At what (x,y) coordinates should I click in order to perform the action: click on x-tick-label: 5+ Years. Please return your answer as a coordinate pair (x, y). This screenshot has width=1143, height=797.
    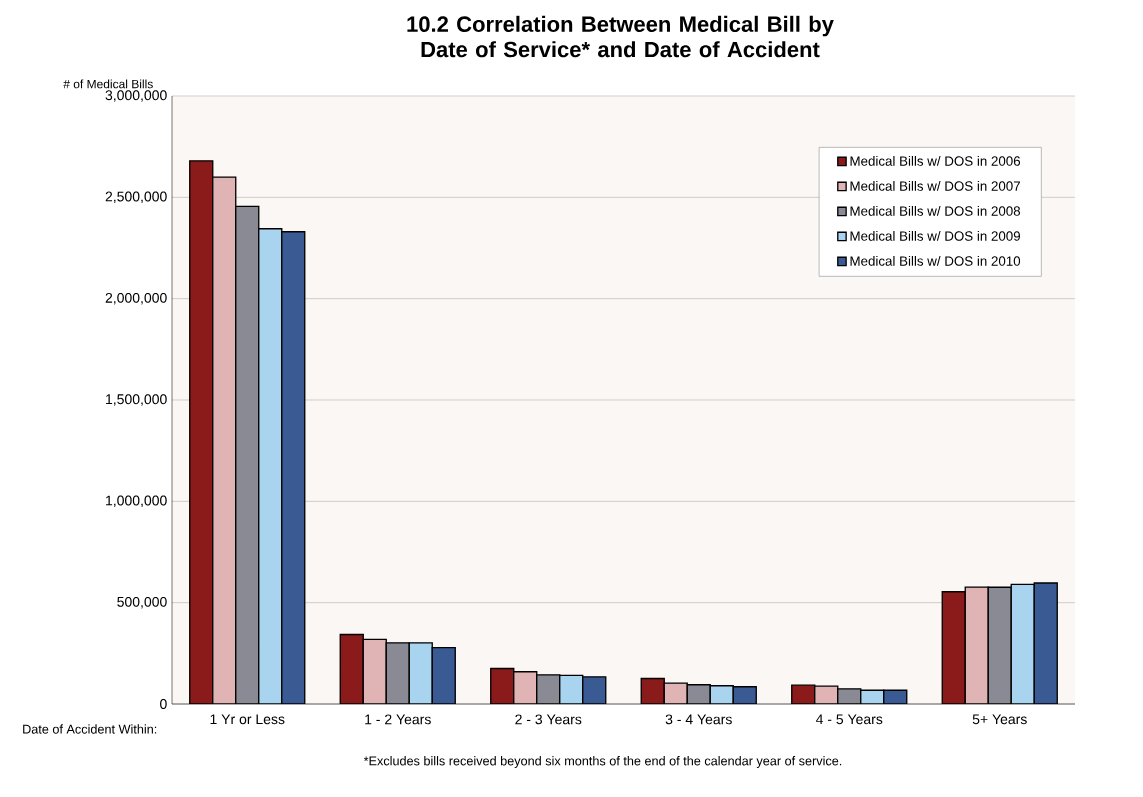
    Looking at the image, I should click on (999, 719).